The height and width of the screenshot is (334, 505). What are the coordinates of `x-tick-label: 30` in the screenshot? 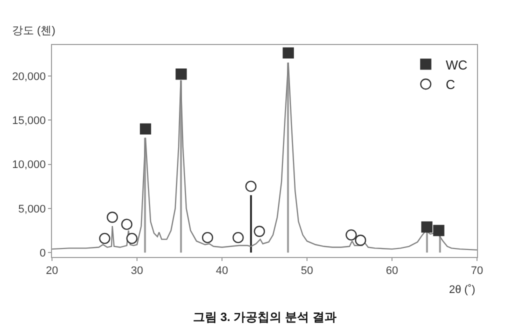 It's located at (137, 271).